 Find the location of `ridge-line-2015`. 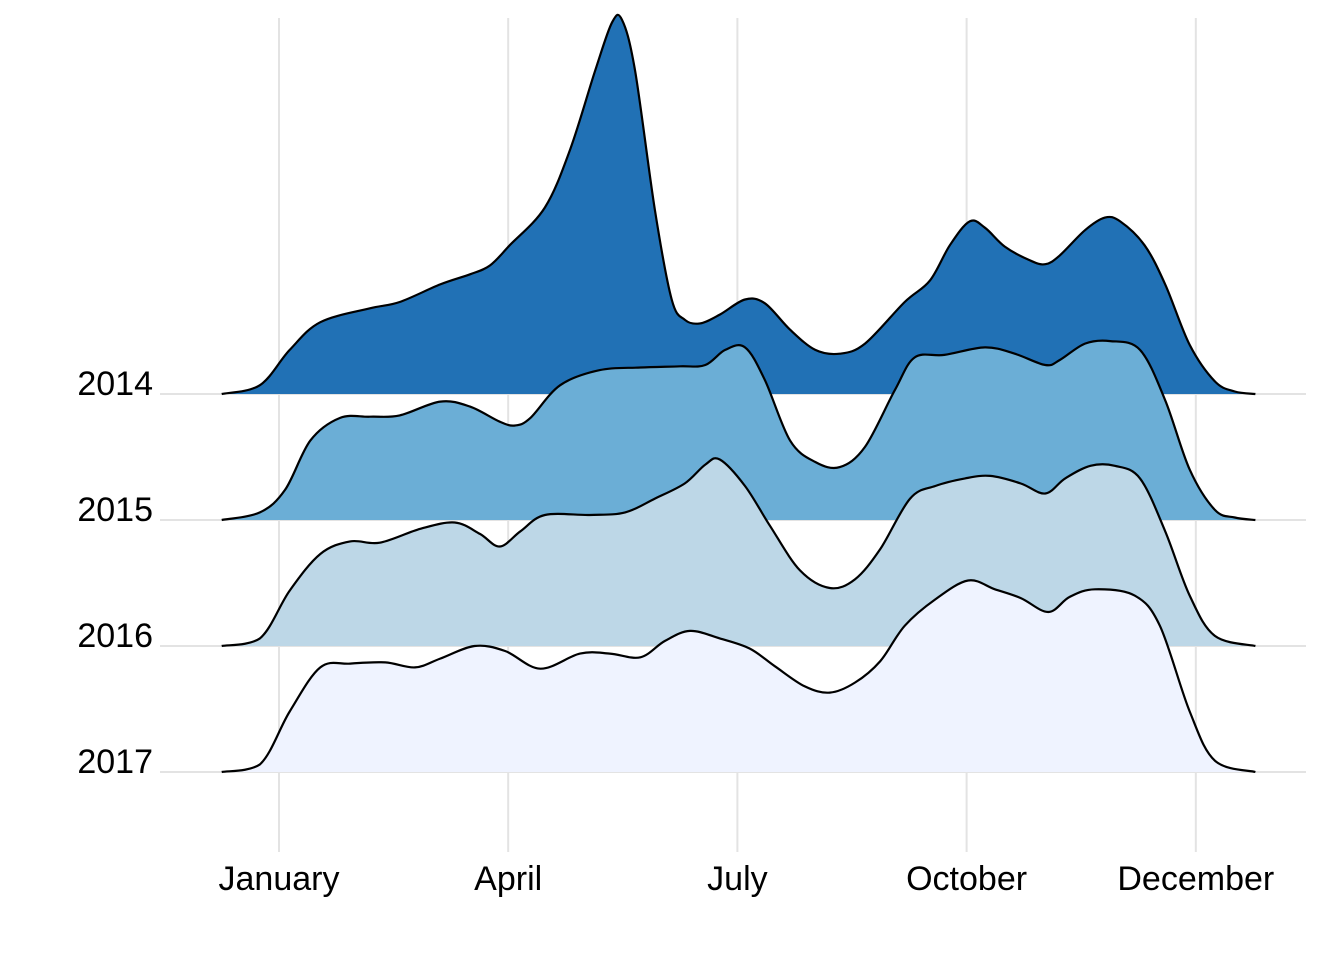

ridge-line-2015 is located at coordinates (738, 430).